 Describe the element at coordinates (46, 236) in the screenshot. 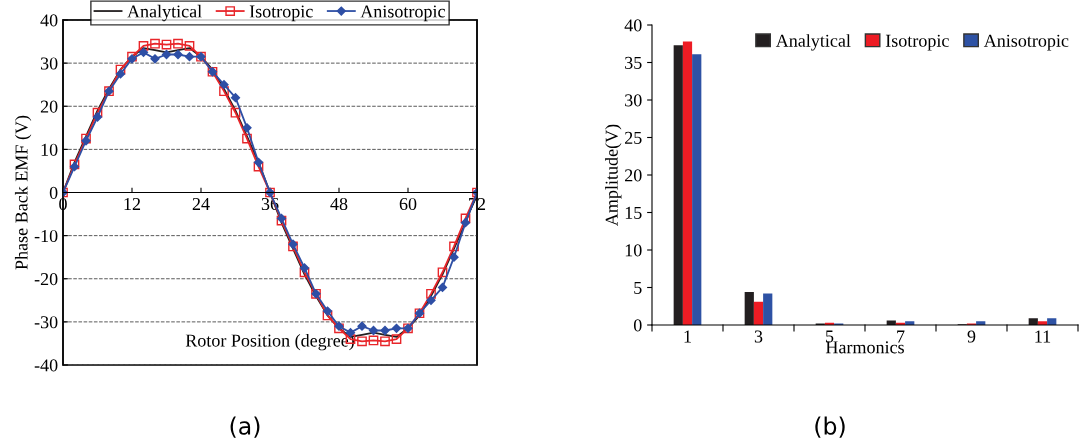

I see `y-tick-label: -10` at that location.